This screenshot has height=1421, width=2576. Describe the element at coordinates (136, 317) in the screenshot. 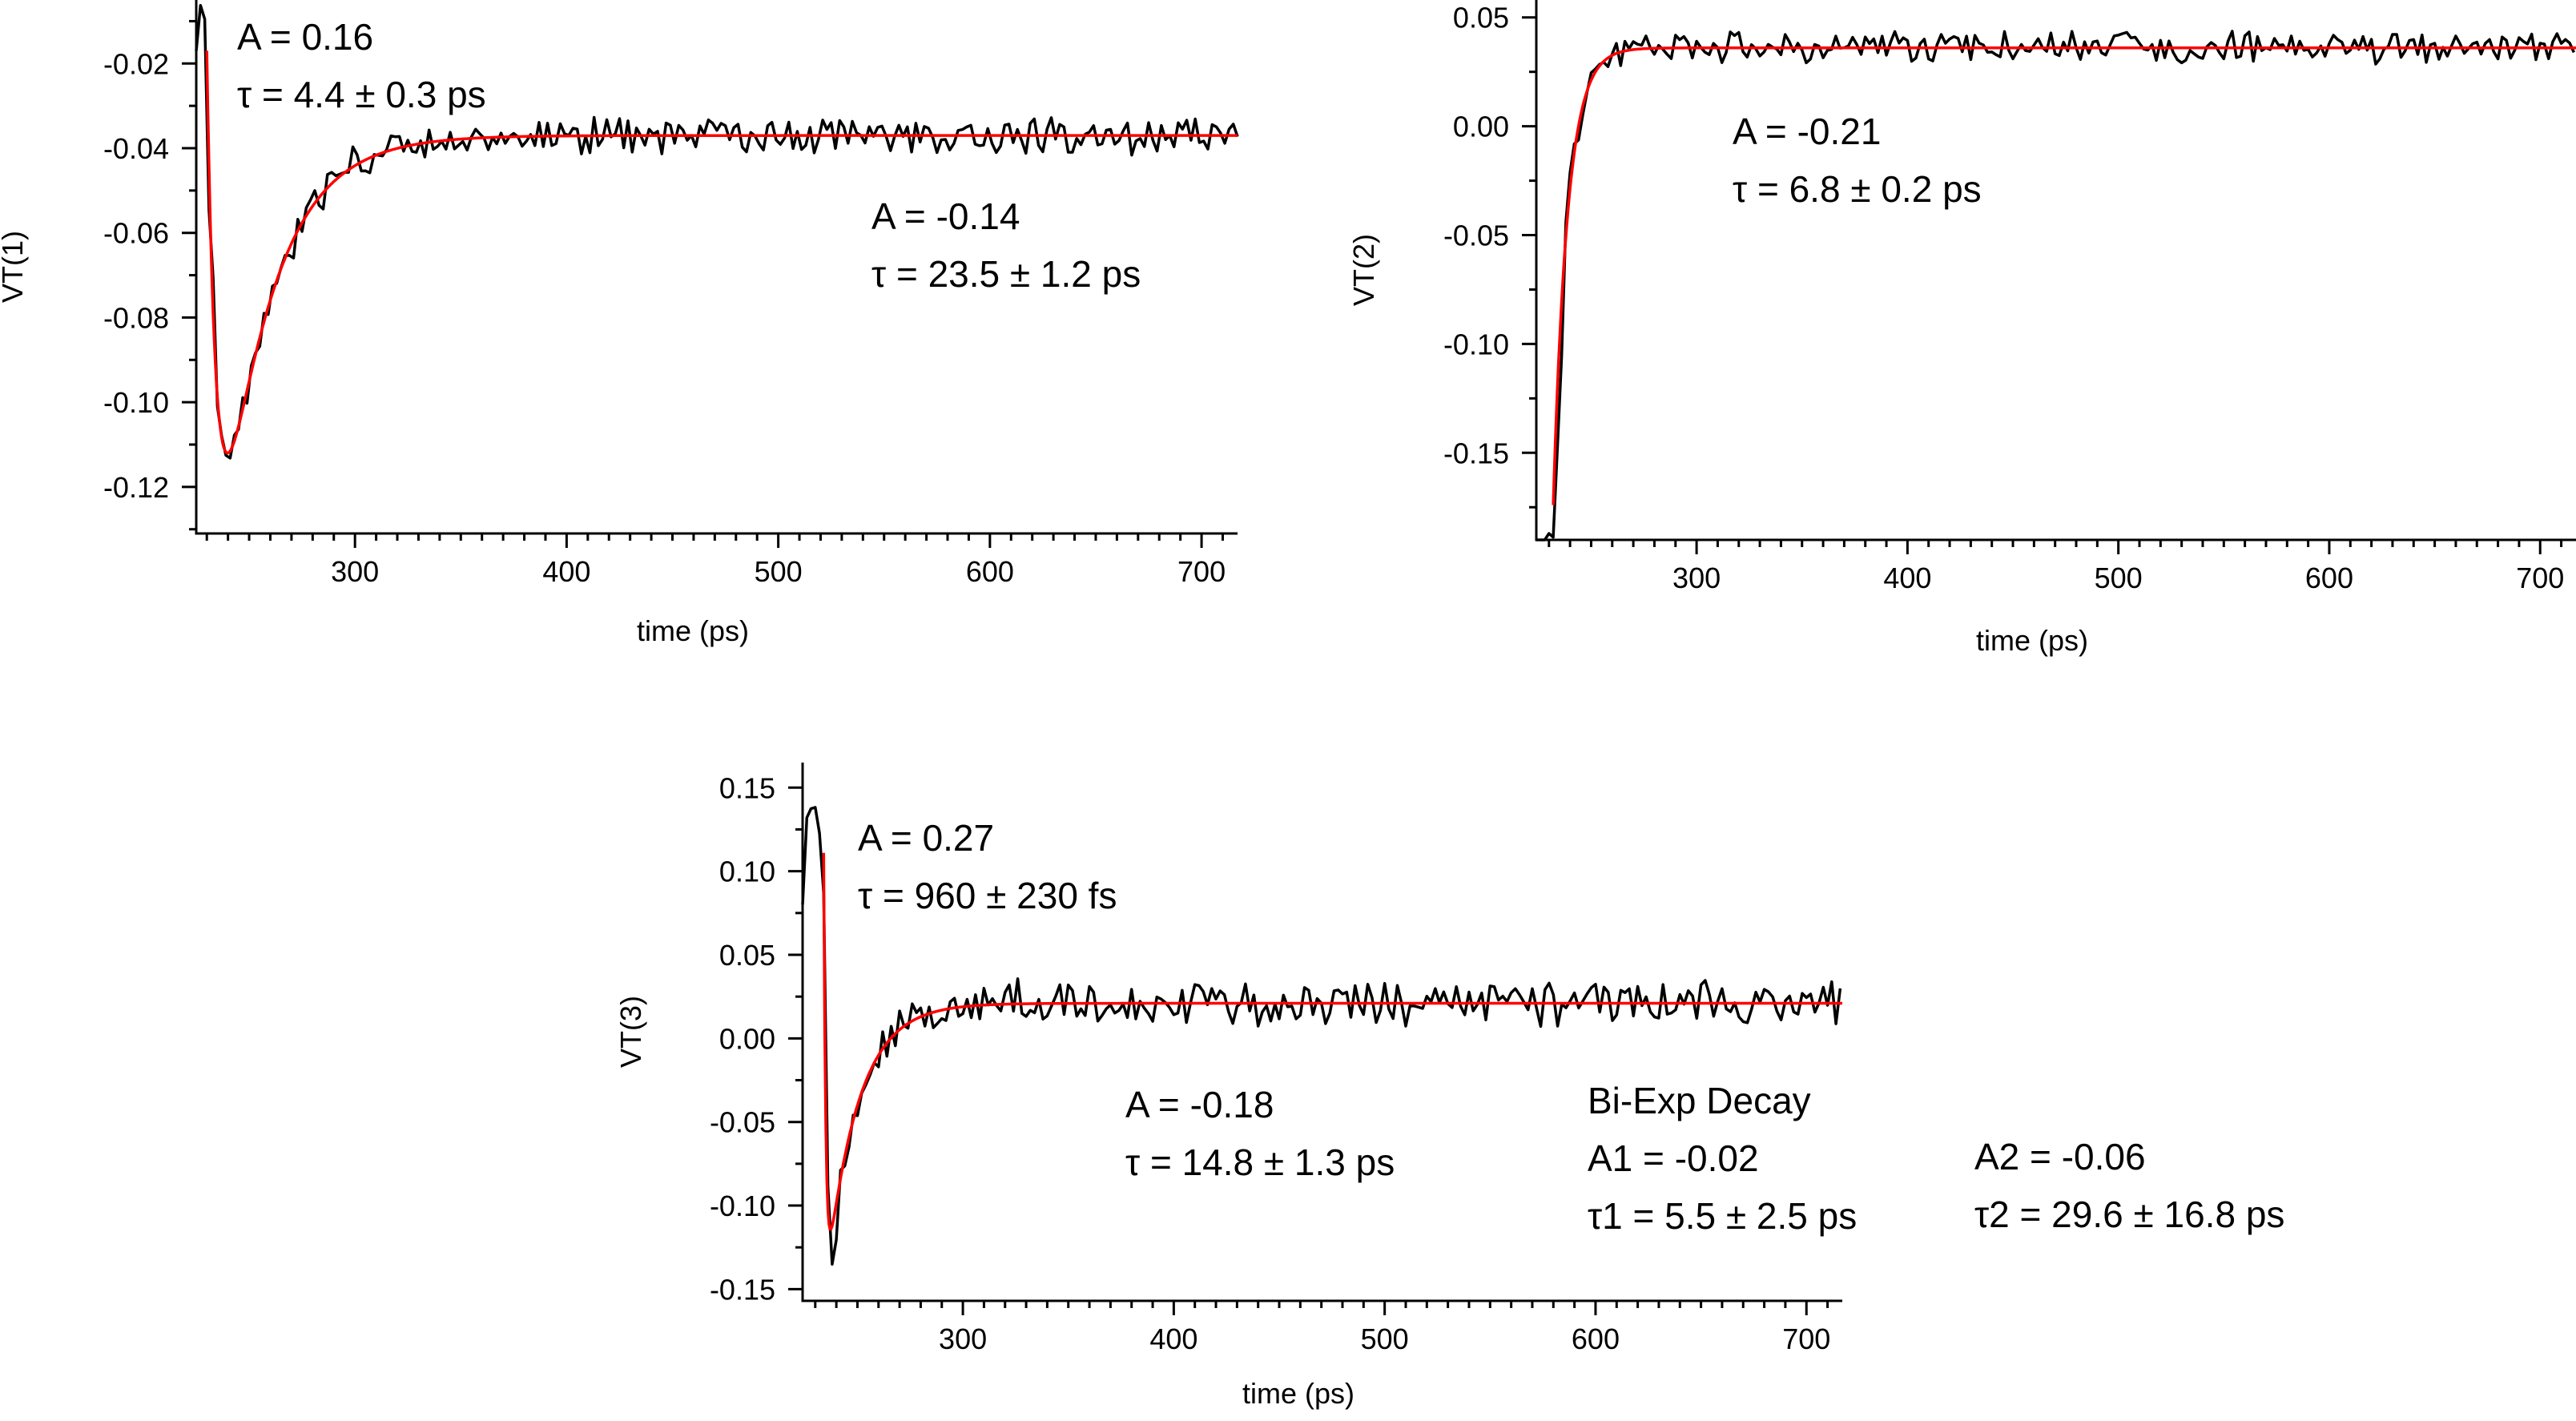

I see `y-tick-label: -0.08` at that location.